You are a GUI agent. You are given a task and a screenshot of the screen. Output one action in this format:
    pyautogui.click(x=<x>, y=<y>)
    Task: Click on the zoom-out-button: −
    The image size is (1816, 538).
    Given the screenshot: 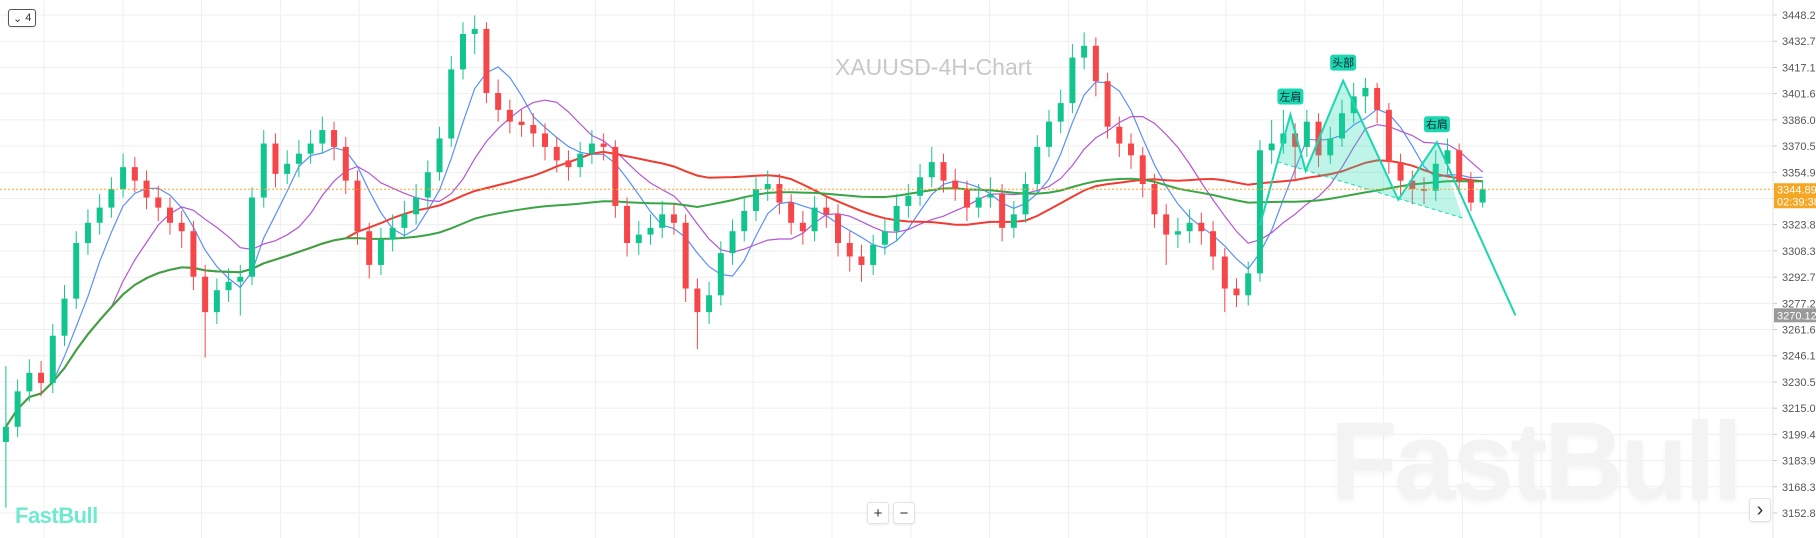 What is the action you would take?
    pyautogui.click(x=904, y=513)
    